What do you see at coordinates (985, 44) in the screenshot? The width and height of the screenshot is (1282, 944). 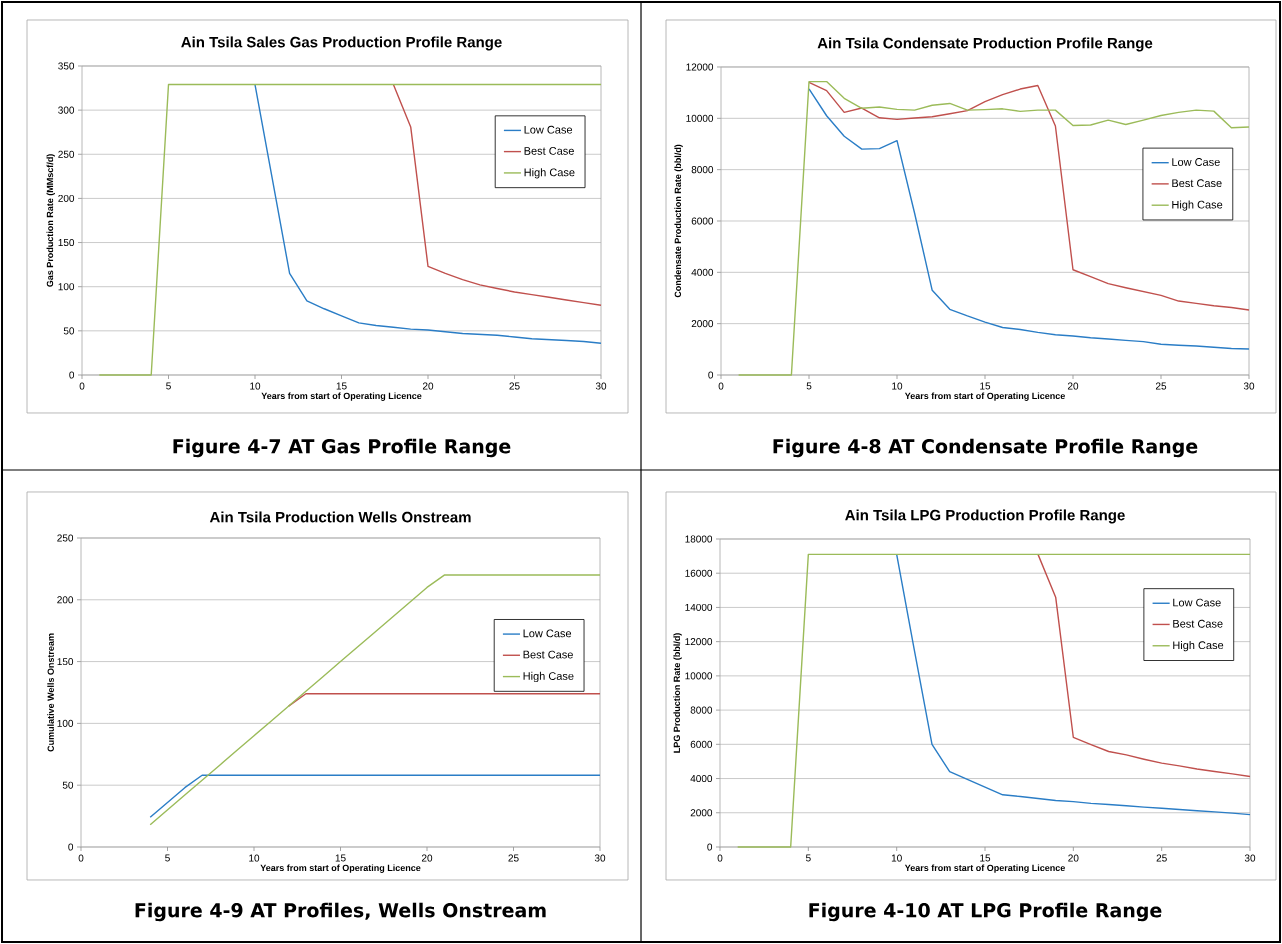 I see `chart-title: Ain Tsila Condensate Production Profile Range` at bounding box center [985, 44].